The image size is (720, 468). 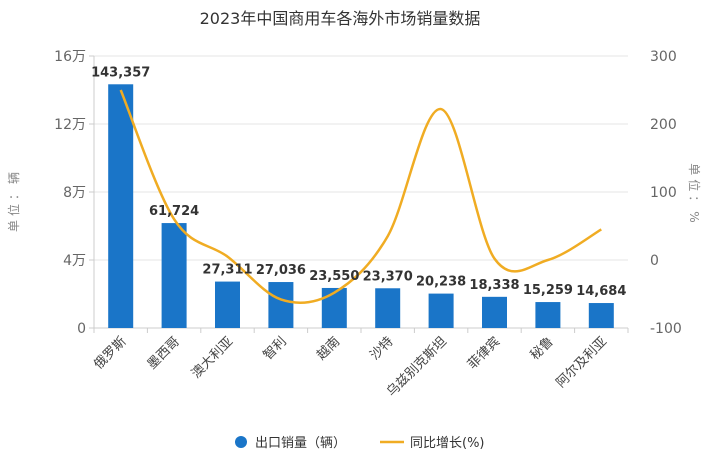 What do you see at coordinates (382, 348) in the screenshot?
I see `category-label: 沙特` at bounding box center [382, 348].